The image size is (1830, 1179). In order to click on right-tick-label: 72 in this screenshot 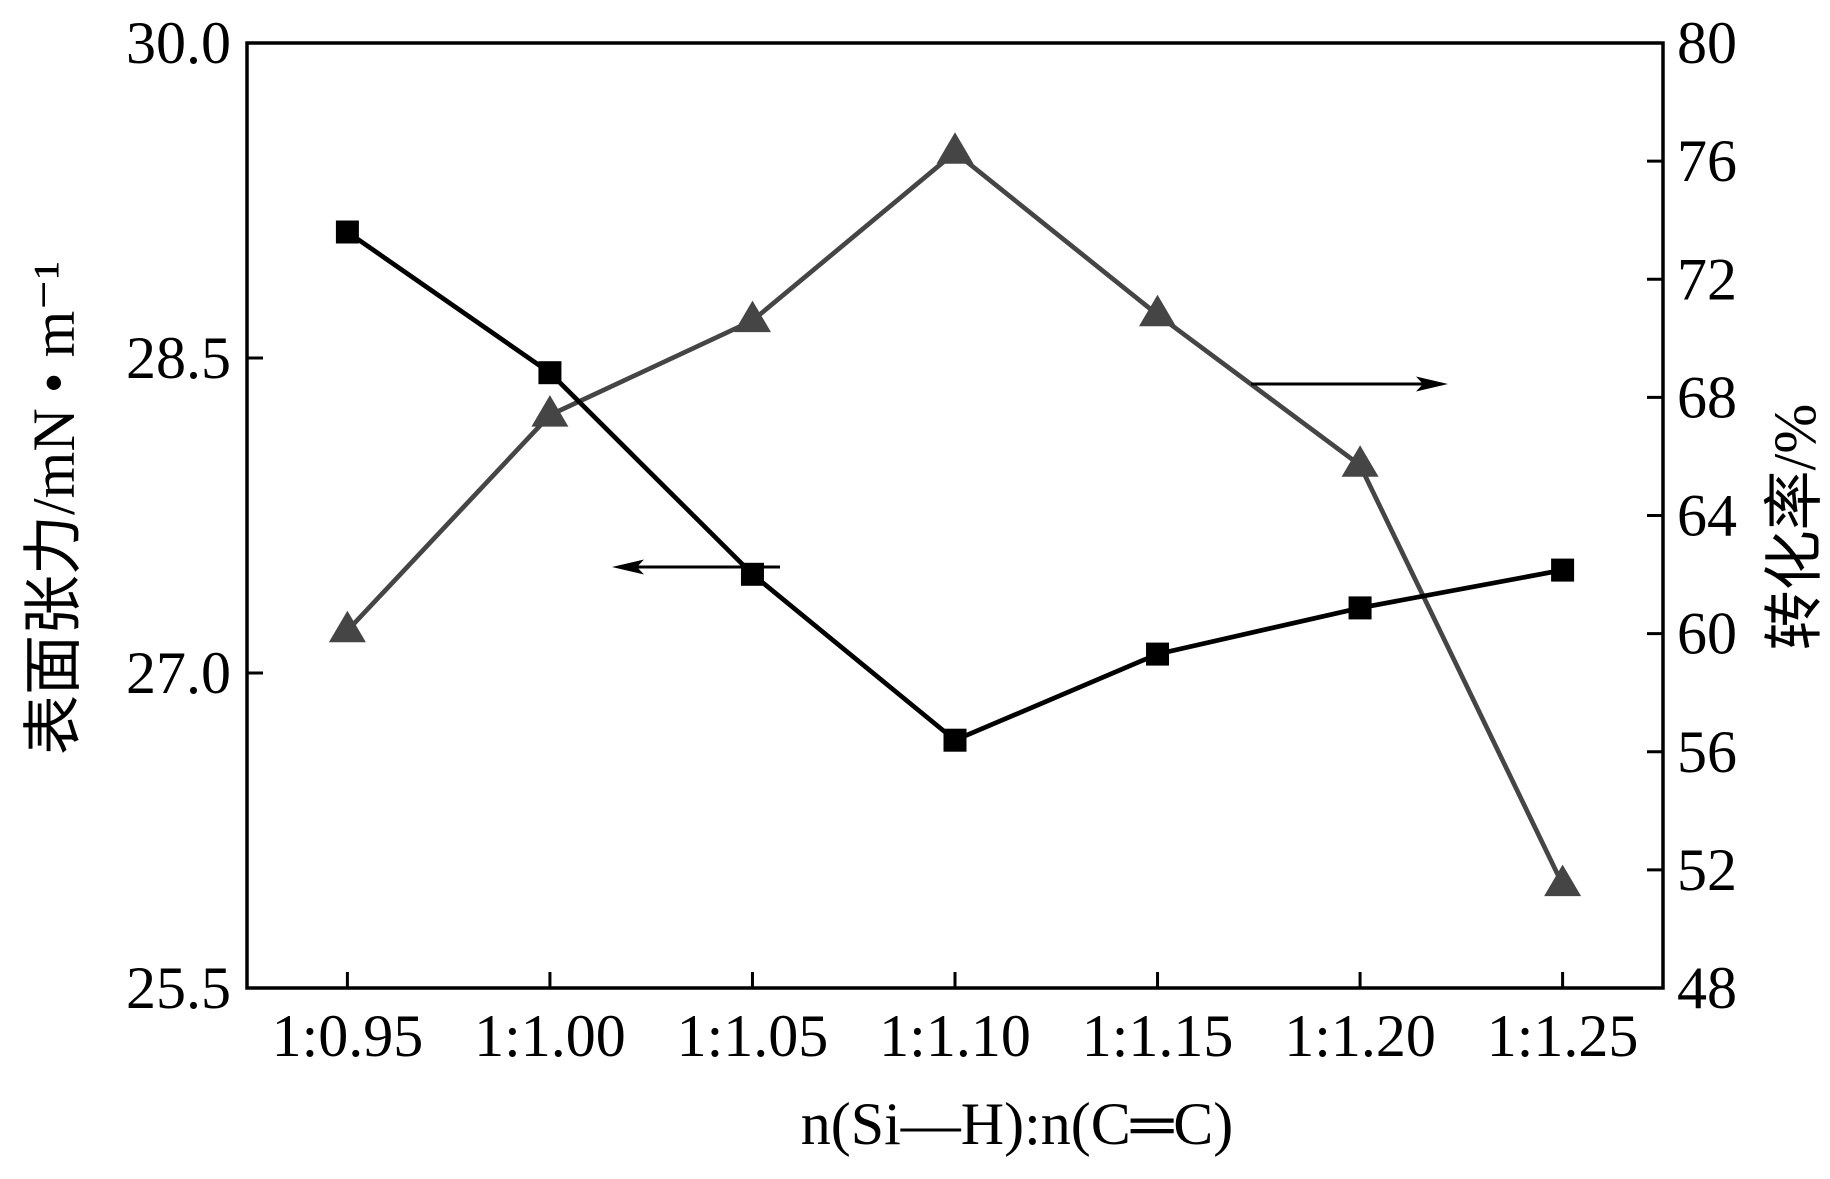, I will do `click(1707, 279)`.